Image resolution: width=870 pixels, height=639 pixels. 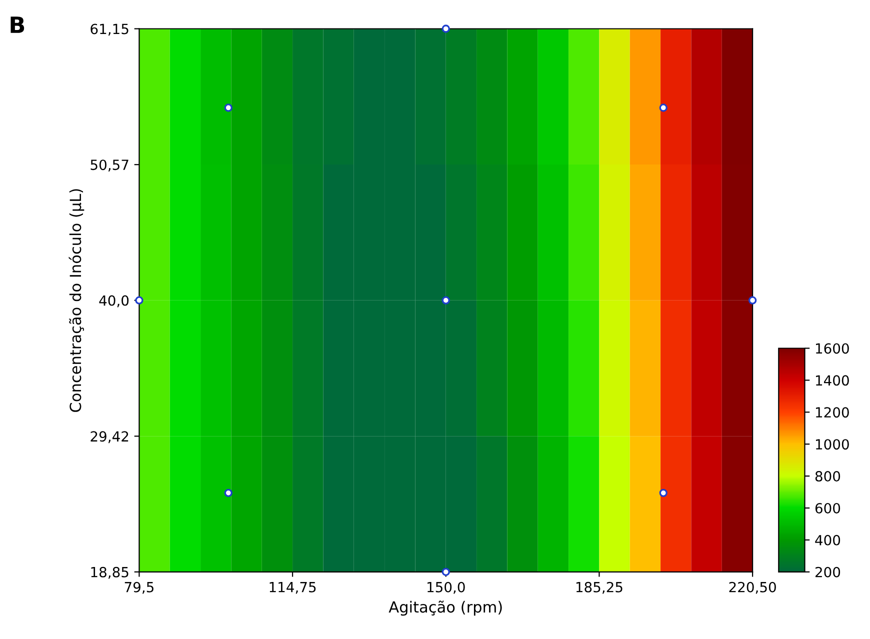 What do you see at coordinates (832, 348) in the screenshot?
I see `color-bar-label: 1600` at bounding box center [832, 348].